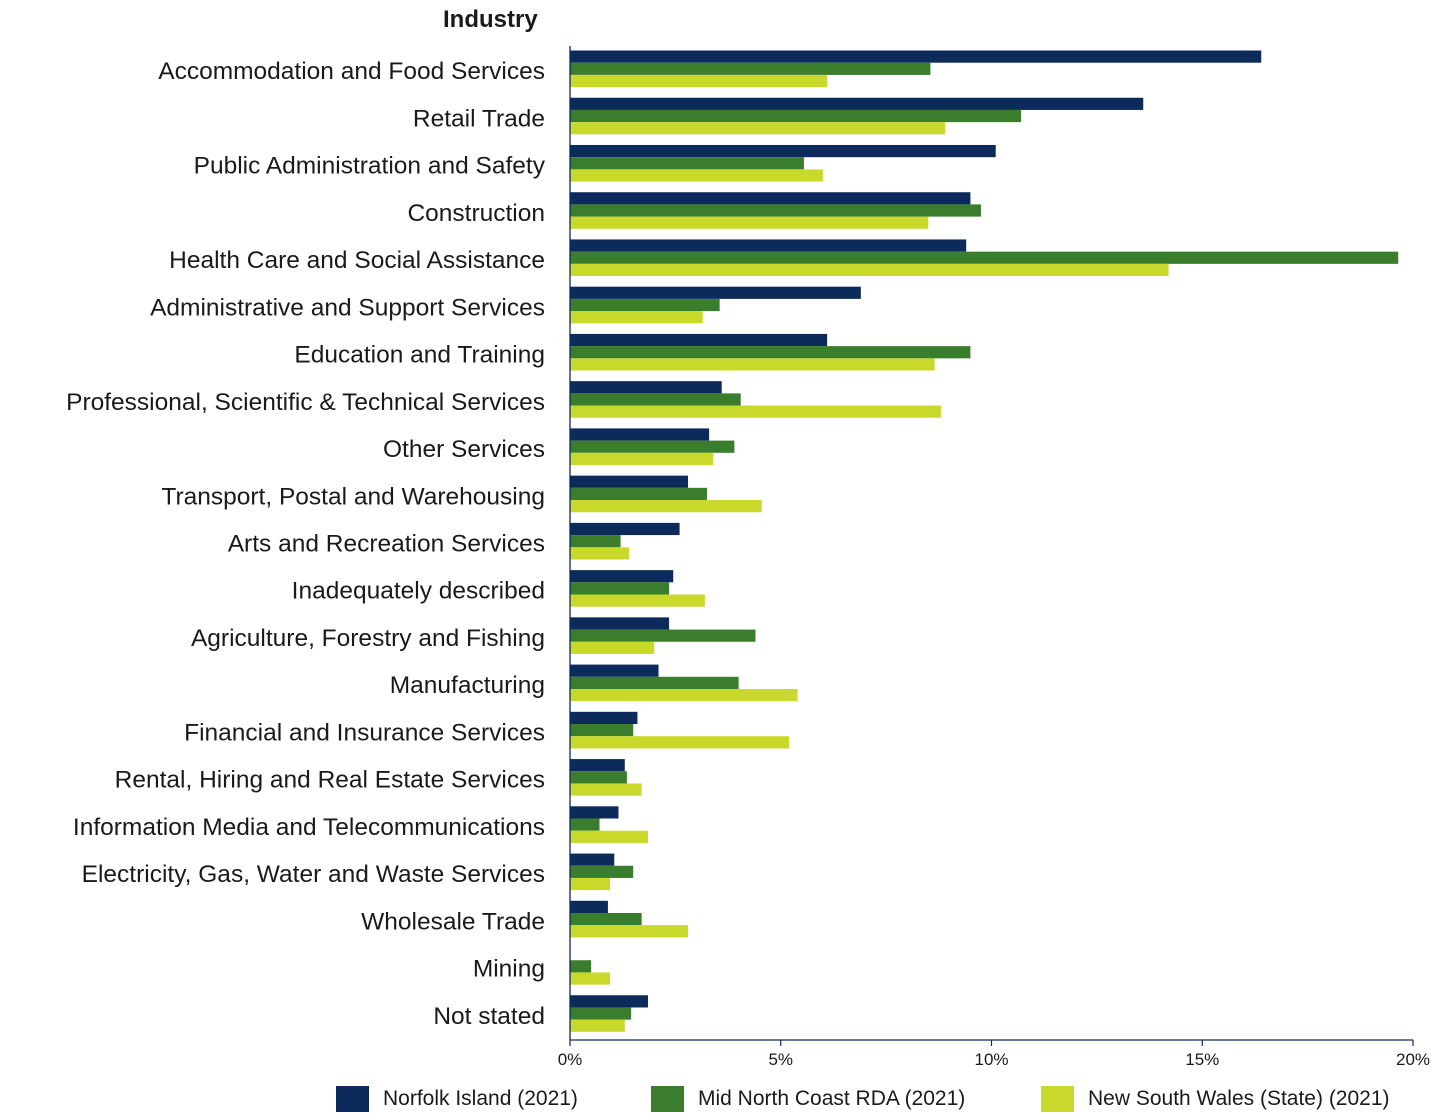 The width and height of the screenshot is (1448, 1113). I want to click on bar-mid-north-coast-rda-2021-not-stated, so click(601, 1013).